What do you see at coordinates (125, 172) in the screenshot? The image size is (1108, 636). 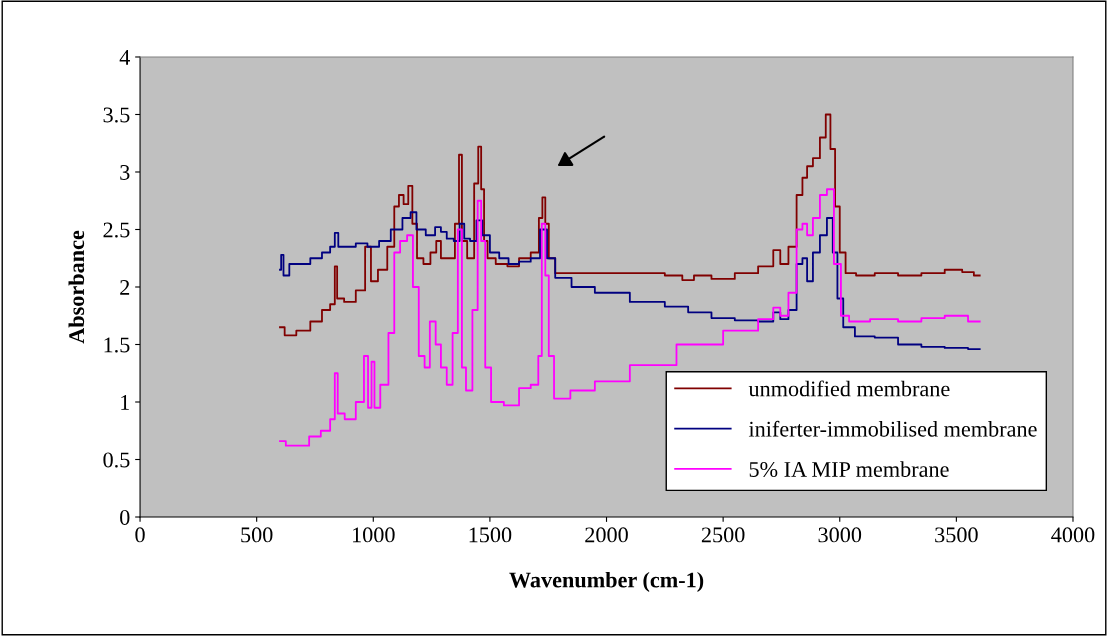 I see `y-tick-label: 3` at bounding box center [125, 172].